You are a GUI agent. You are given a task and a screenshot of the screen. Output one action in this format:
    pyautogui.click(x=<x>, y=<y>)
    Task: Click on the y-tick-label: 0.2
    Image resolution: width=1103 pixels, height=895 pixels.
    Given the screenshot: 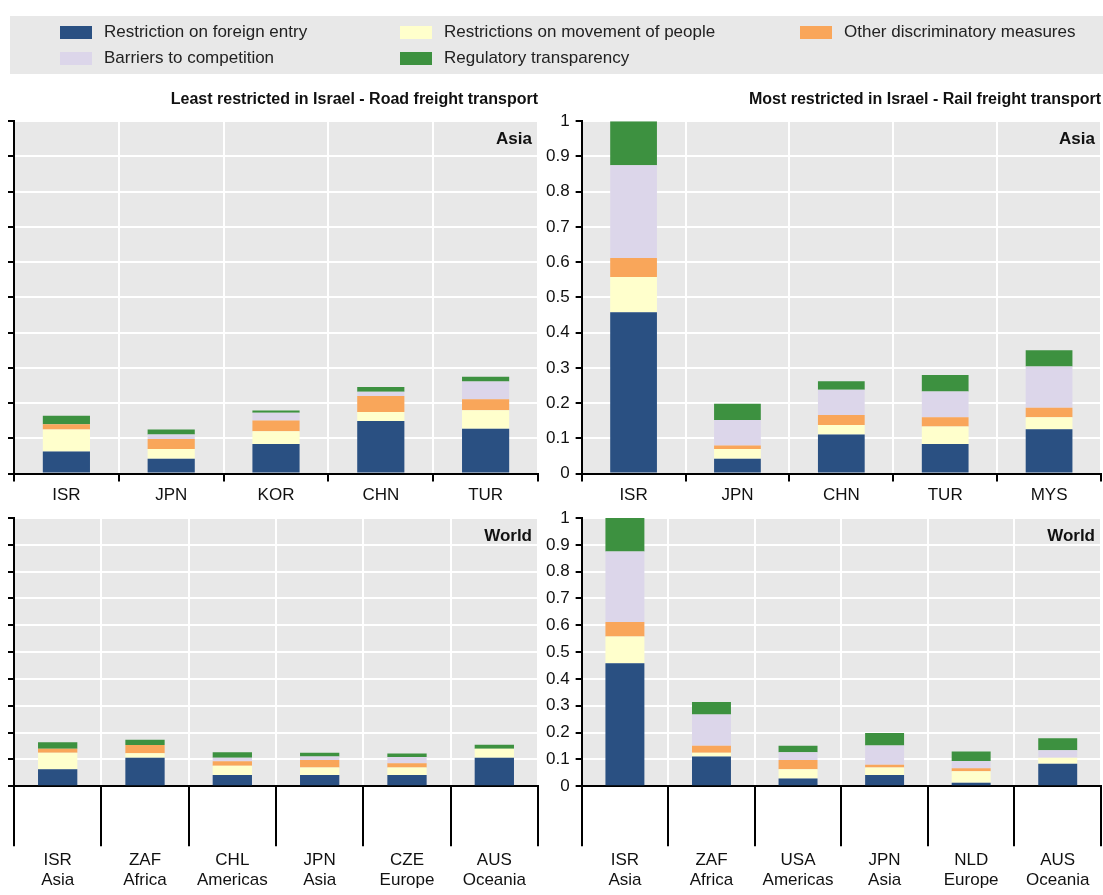 What is the action you would take?
    pyautogui.click(x=557, y=402)
    